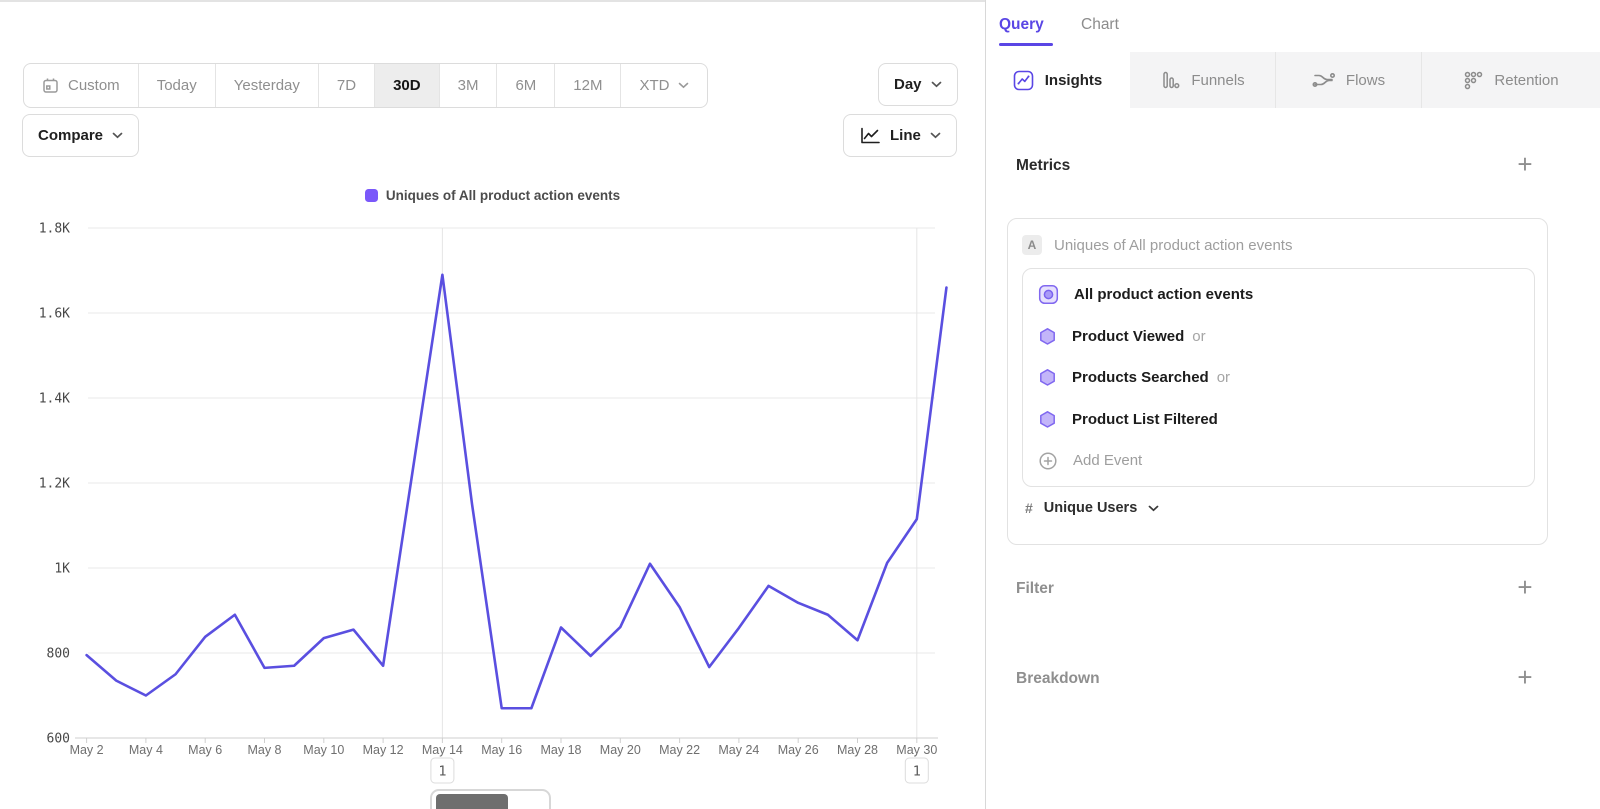 The height and width of the screenshot is (809, 1600). I want to click on range-custom: Custom, so click(81, 85).